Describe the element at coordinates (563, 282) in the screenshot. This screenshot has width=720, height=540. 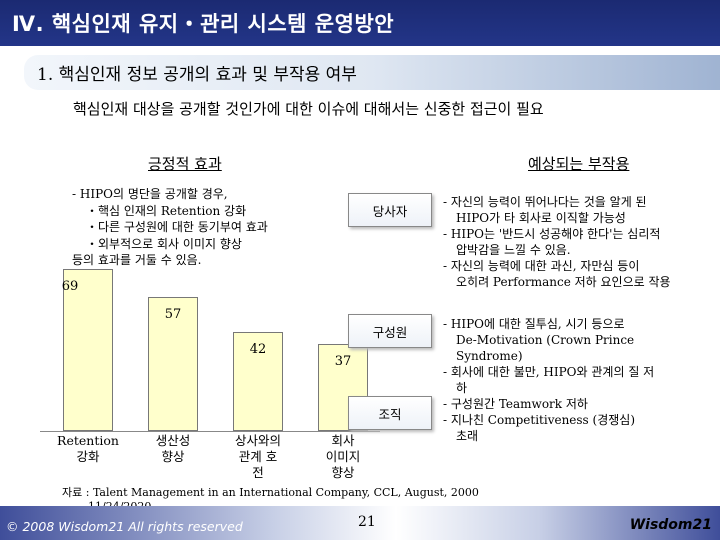
I see `negative-line: 오히려 Performance 저하 요인으로 작용` at that location.